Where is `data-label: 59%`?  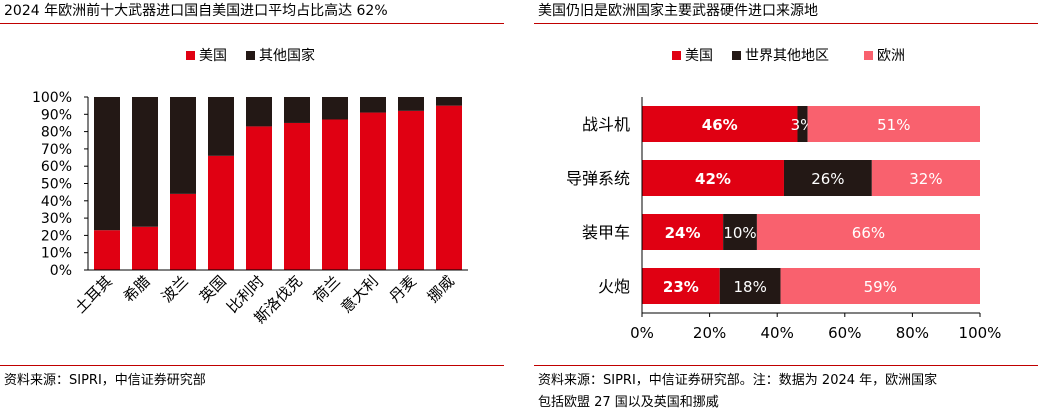
data-label: 59% is located at coordinates (880, 287).